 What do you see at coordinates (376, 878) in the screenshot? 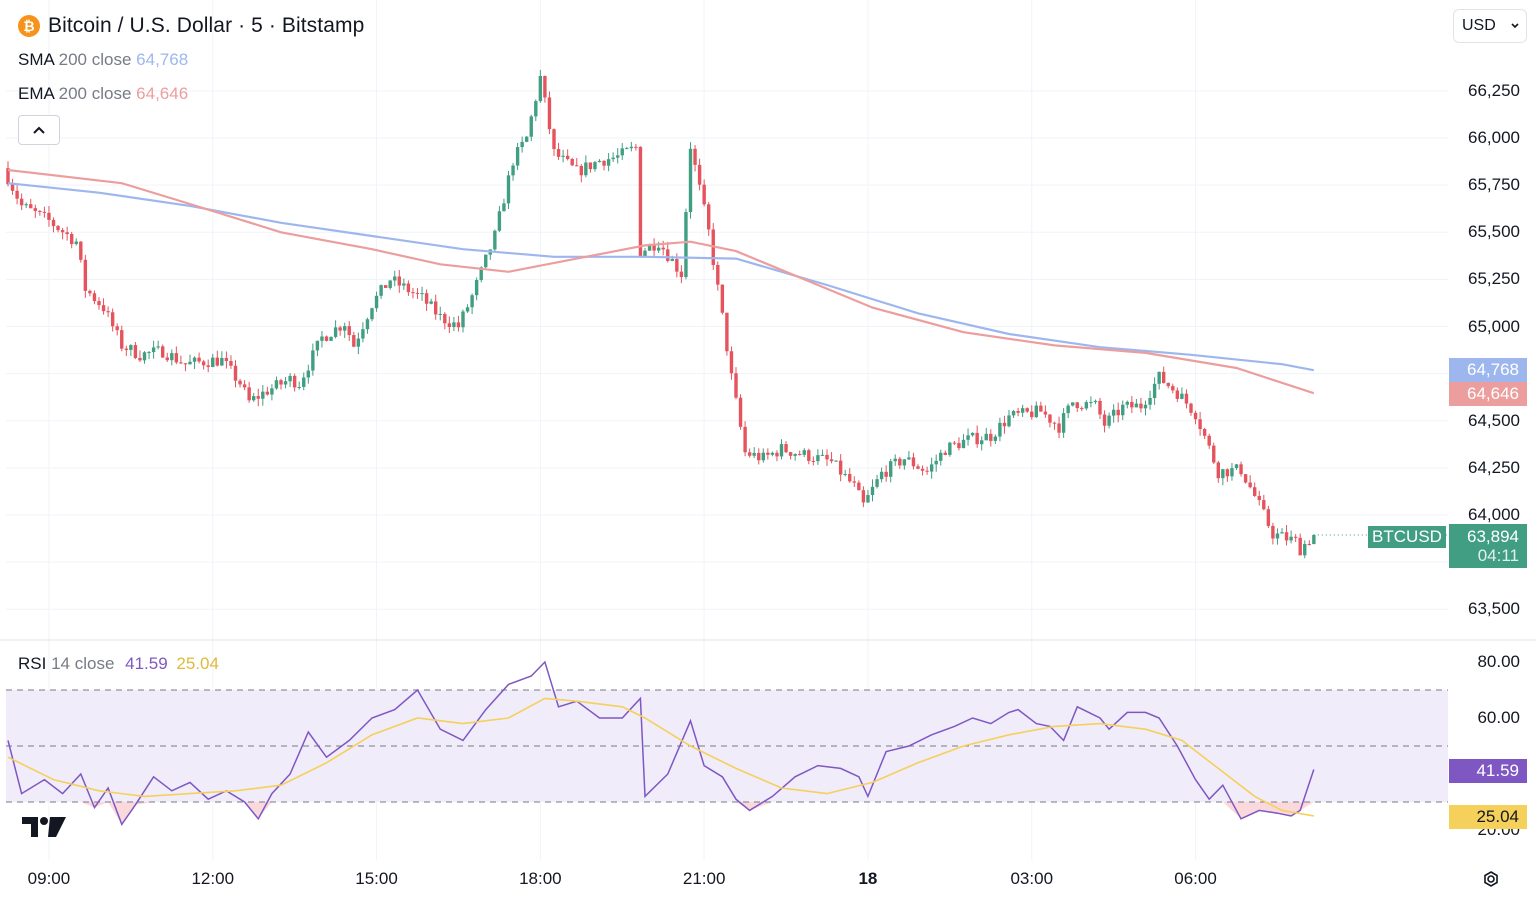
I see `time-axis-label: 15:00` at bounding box center [376, 878].